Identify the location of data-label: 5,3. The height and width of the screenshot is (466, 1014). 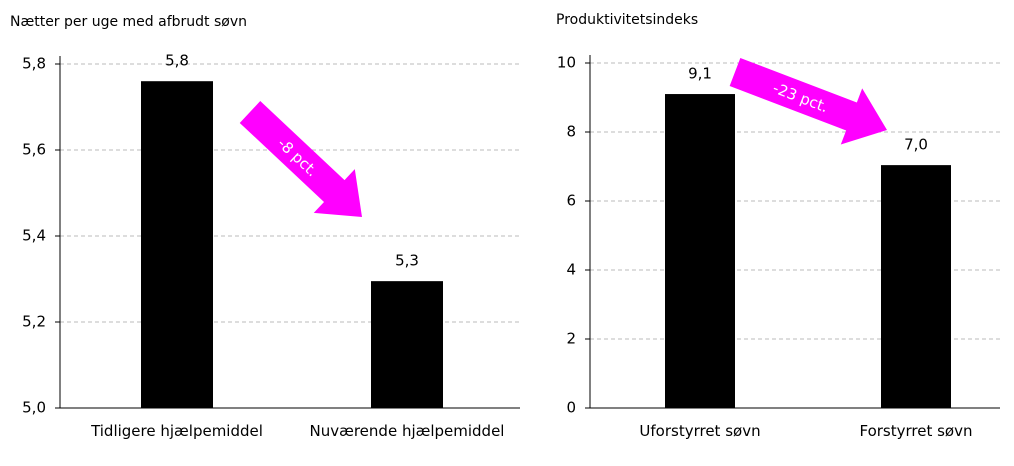
(407, 261).